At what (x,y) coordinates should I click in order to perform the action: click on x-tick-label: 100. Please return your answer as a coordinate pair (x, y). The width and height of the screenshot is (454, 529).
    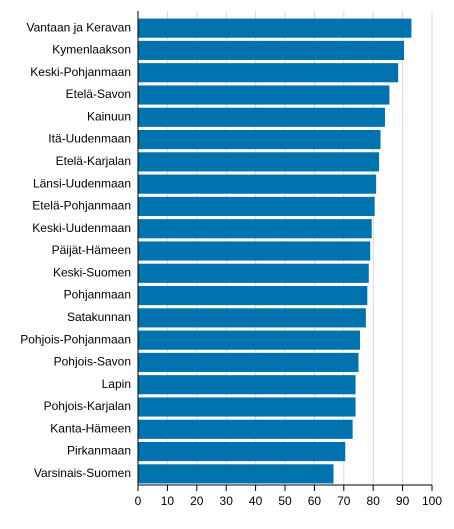
    Looking at the image, I should click on (432, 501).